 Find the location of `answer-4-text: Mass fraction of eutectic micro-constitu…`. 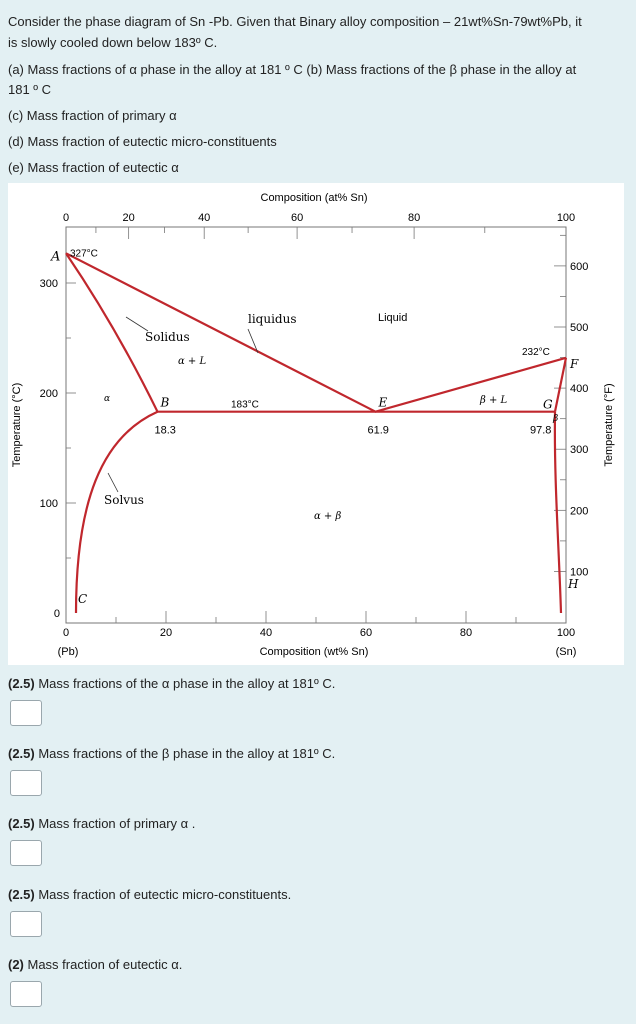

answer-4-text: Mass fraction of eutectic micro-constitu… is located at coordinates (163, 894).